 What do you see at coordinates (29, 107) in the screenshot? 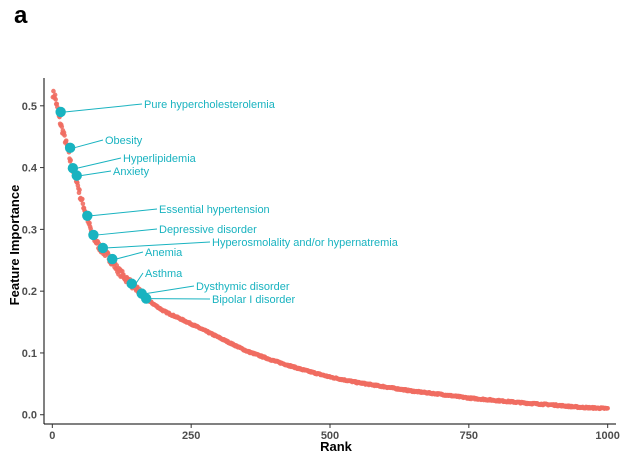
I see `y-tick-label: 0.5` at bounding box center [29, 107].